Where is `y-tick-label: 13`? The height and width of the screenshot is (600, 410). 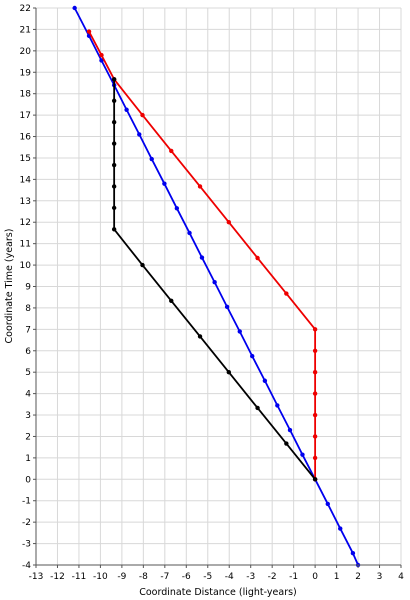
y-tick-label: 13 is located at coordinates (25, 202).